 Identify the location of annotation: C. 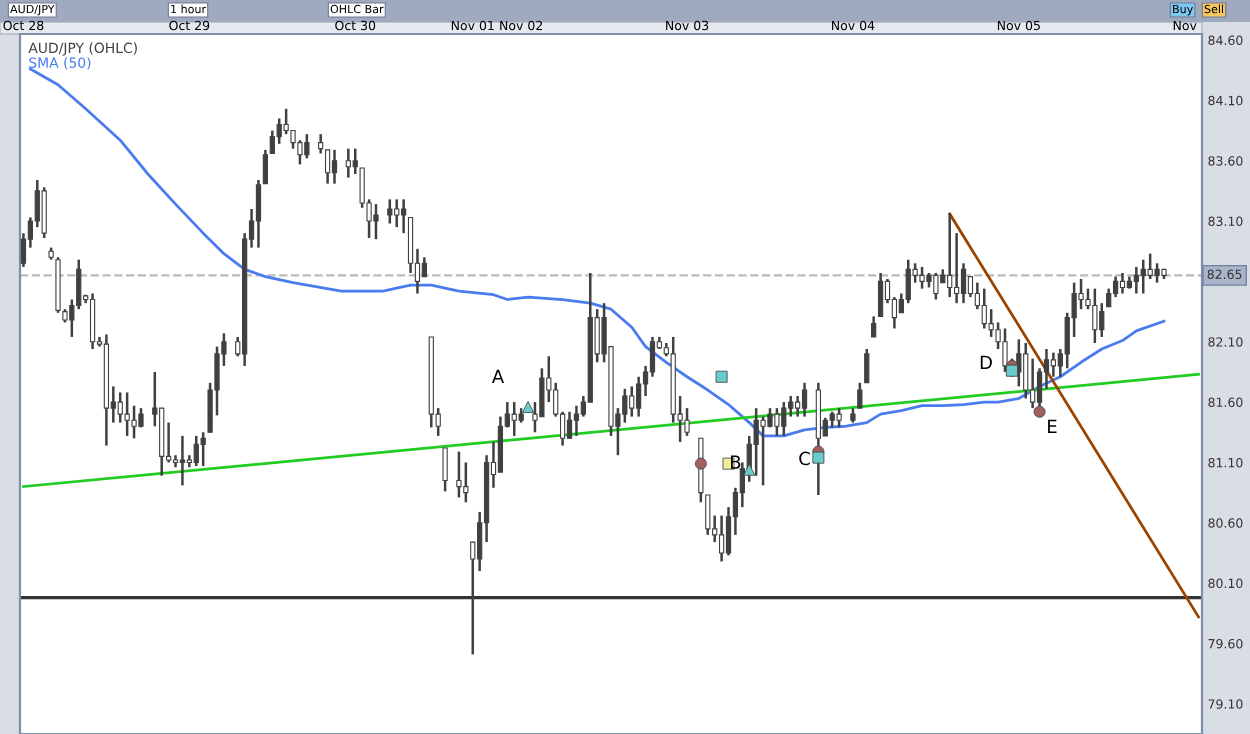
(804, 458).